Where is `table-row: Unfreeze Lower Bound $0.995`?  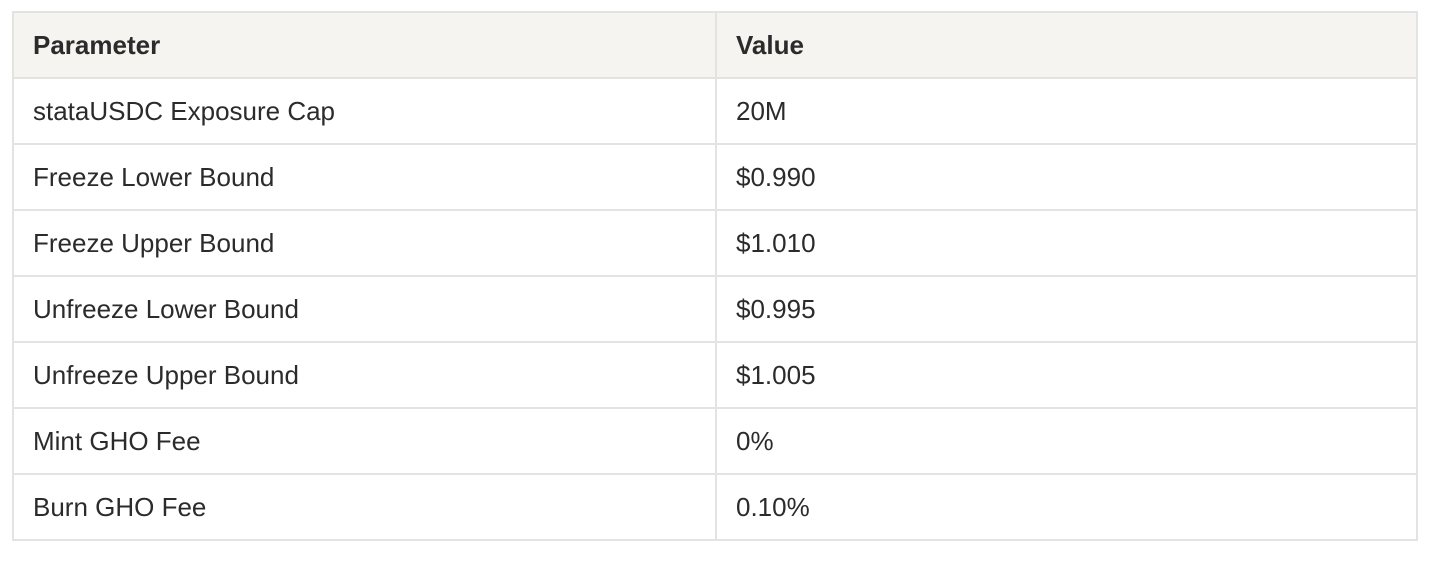
table-row: Unfreeze Lower Bound $0.995 is located at coordinates (715, 309).